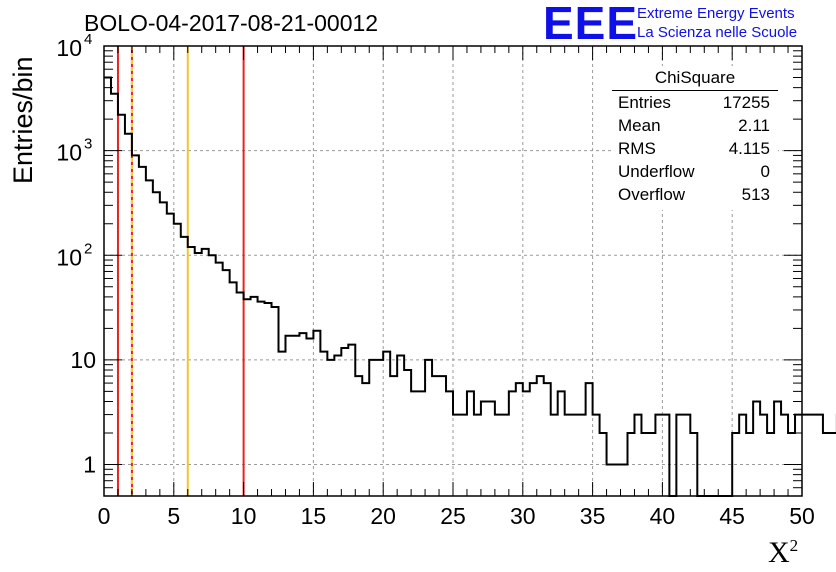 The image size is (836, 572). Describe the element at coordinates (88, 248) in the screenshot. I see `y-tick-label-exponent: 2` at that location.